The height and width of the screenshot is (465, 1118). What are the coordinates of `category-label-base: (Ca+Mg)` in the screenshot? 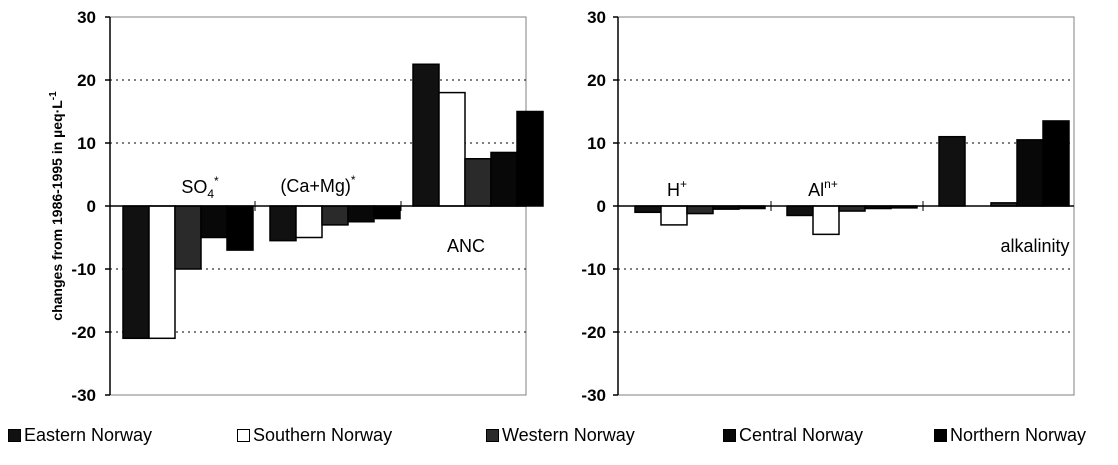 It's located at (315, 186).